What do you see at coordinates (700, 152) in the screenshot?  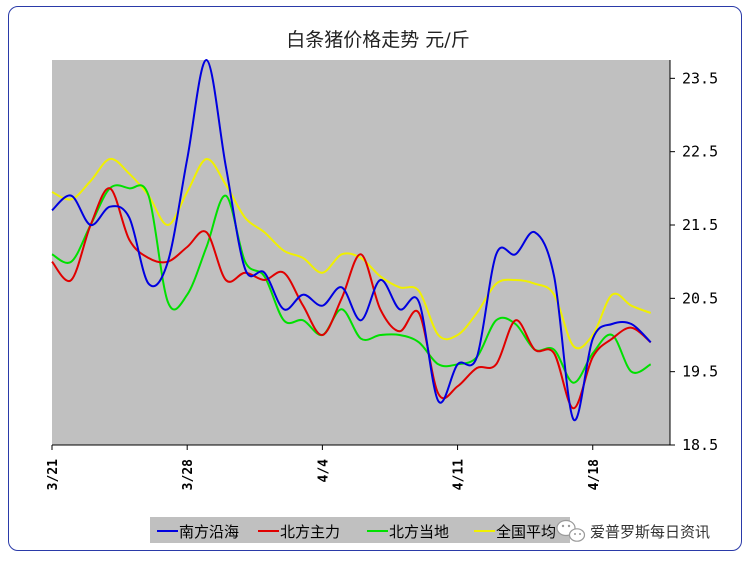 I see `y-tick-label: 22.5` at bounding box center [700, 152].